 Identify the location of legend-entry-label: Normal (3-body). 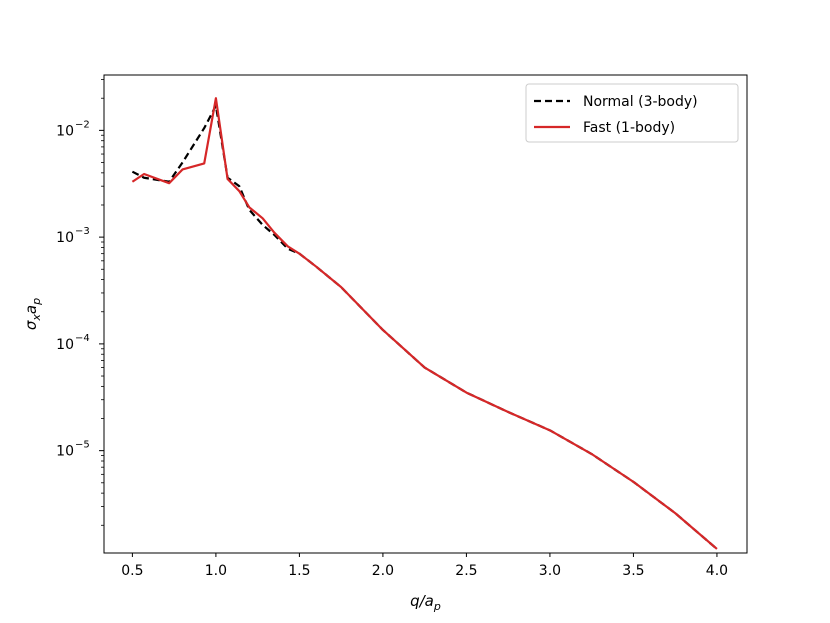
(640, 102).